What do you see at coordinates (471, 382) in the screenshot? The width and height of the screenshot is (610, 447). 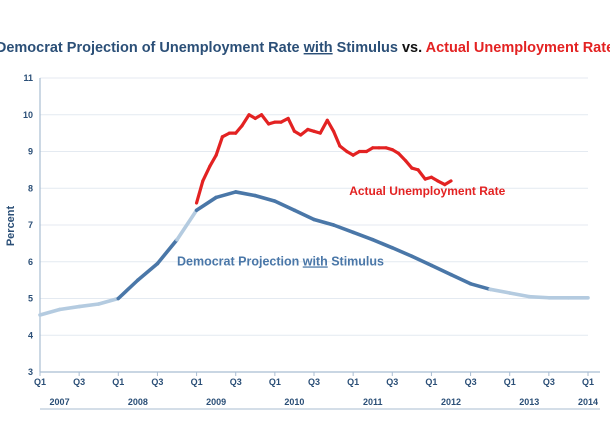 I see `x-tick-label-11: Q3` at bounding box center [471, 382].